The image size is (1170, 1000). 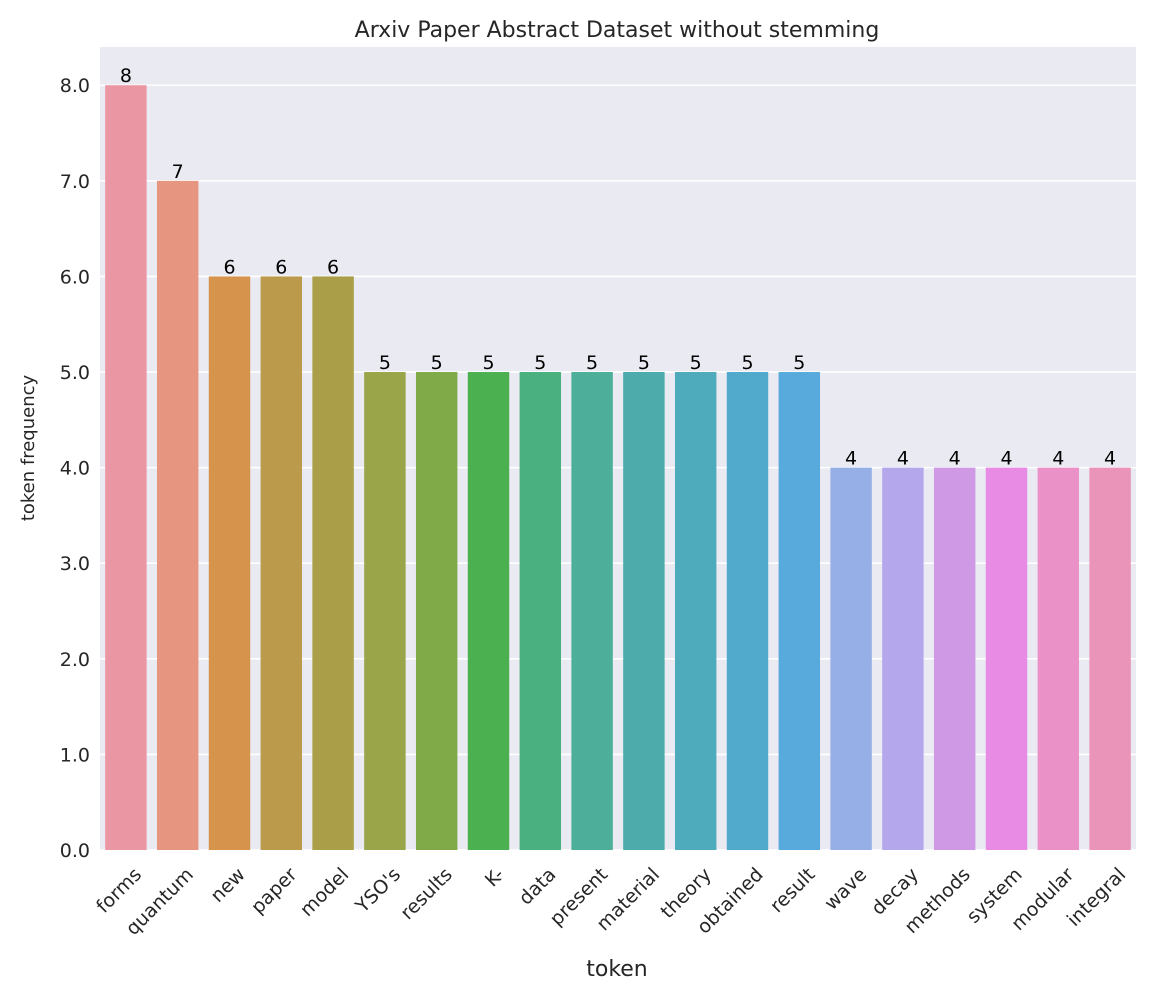 I want to click on bar-value-label: 7, so click(x=178, y=172).